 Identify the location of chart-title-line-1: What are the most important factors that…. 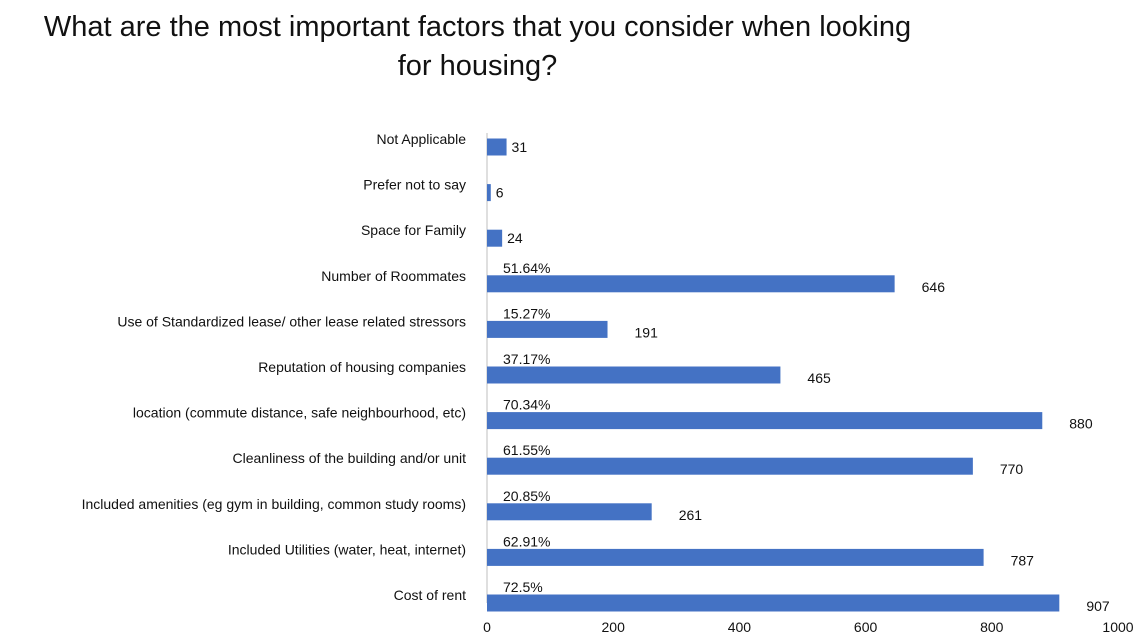
(477, 27).